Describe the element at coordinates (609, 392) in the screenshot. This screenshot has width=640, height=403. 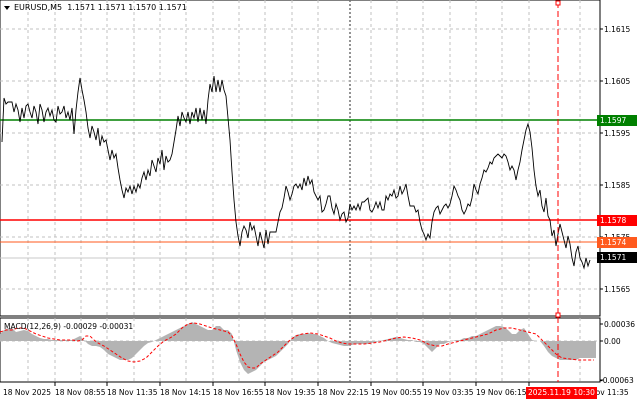
I see `time-label-11: Nov 11:35` at that location.